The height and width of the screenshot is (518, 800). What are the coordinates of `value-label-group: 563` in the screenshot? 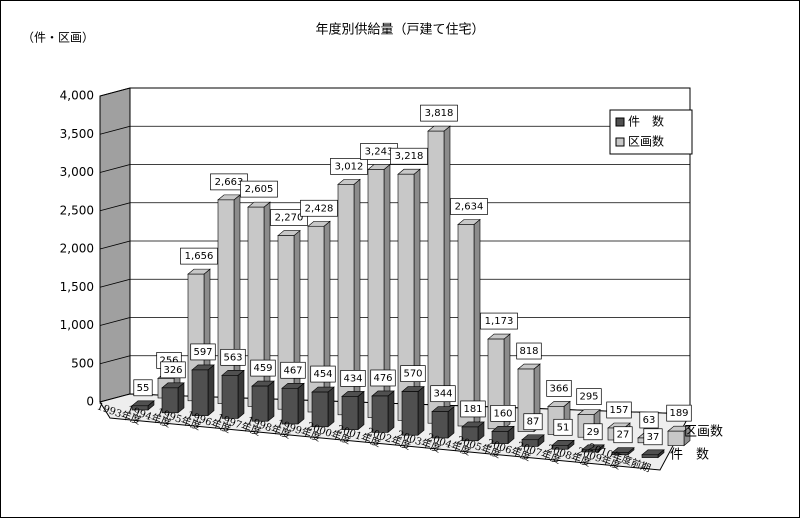 It's located at (233, 357).